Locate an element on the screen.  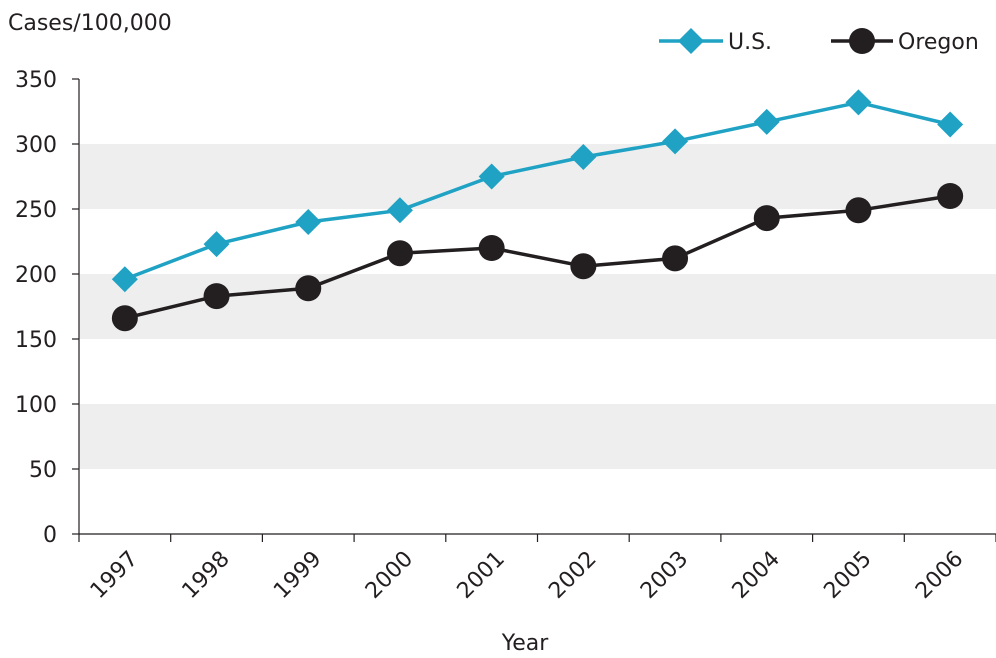
y-tick-label: 350 is located at coordinates (36, 80).